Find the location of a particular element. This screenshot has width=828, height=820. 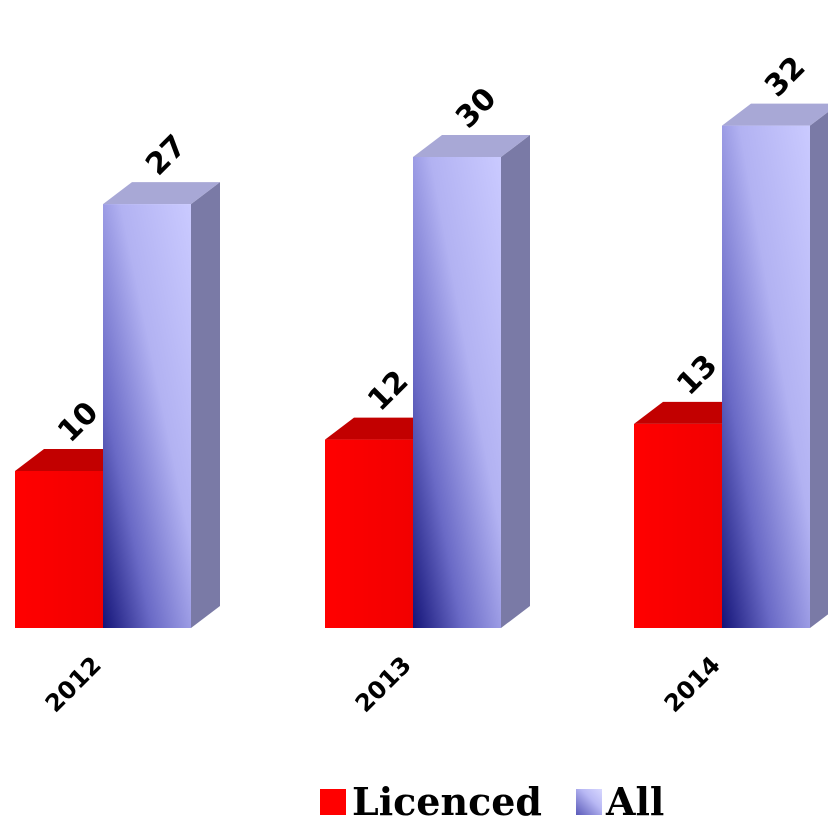

bar-top-licenced-2013 is located at coordinates (383, 428).